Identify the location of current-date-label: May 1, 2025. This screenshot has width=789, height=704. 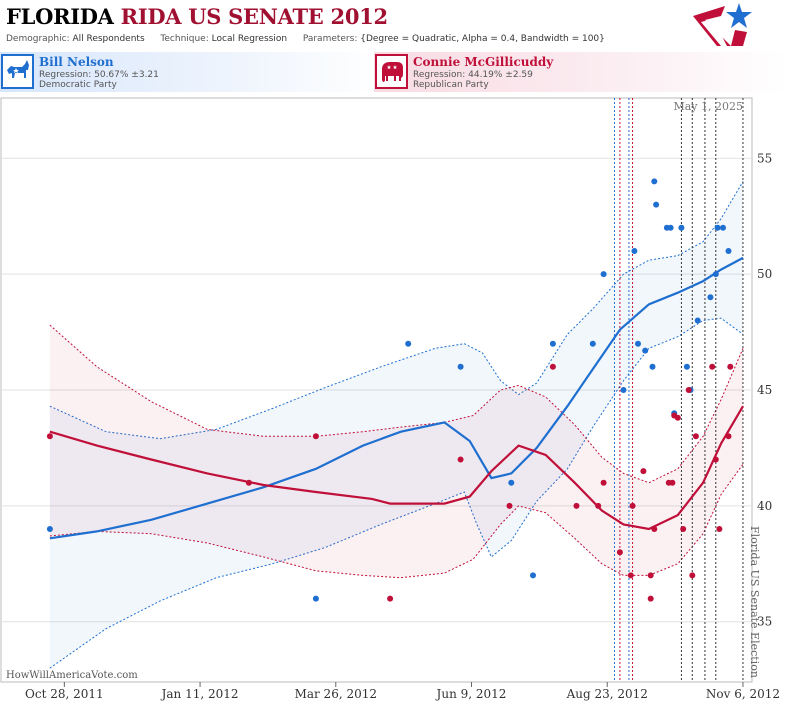
(708, 106).